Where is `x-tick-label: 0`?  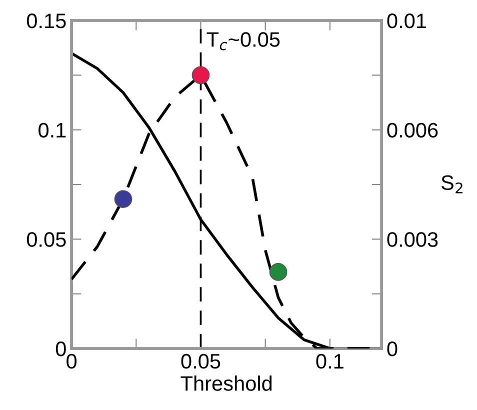
x-tick-label: 0 is located at coordinates (71, 361).